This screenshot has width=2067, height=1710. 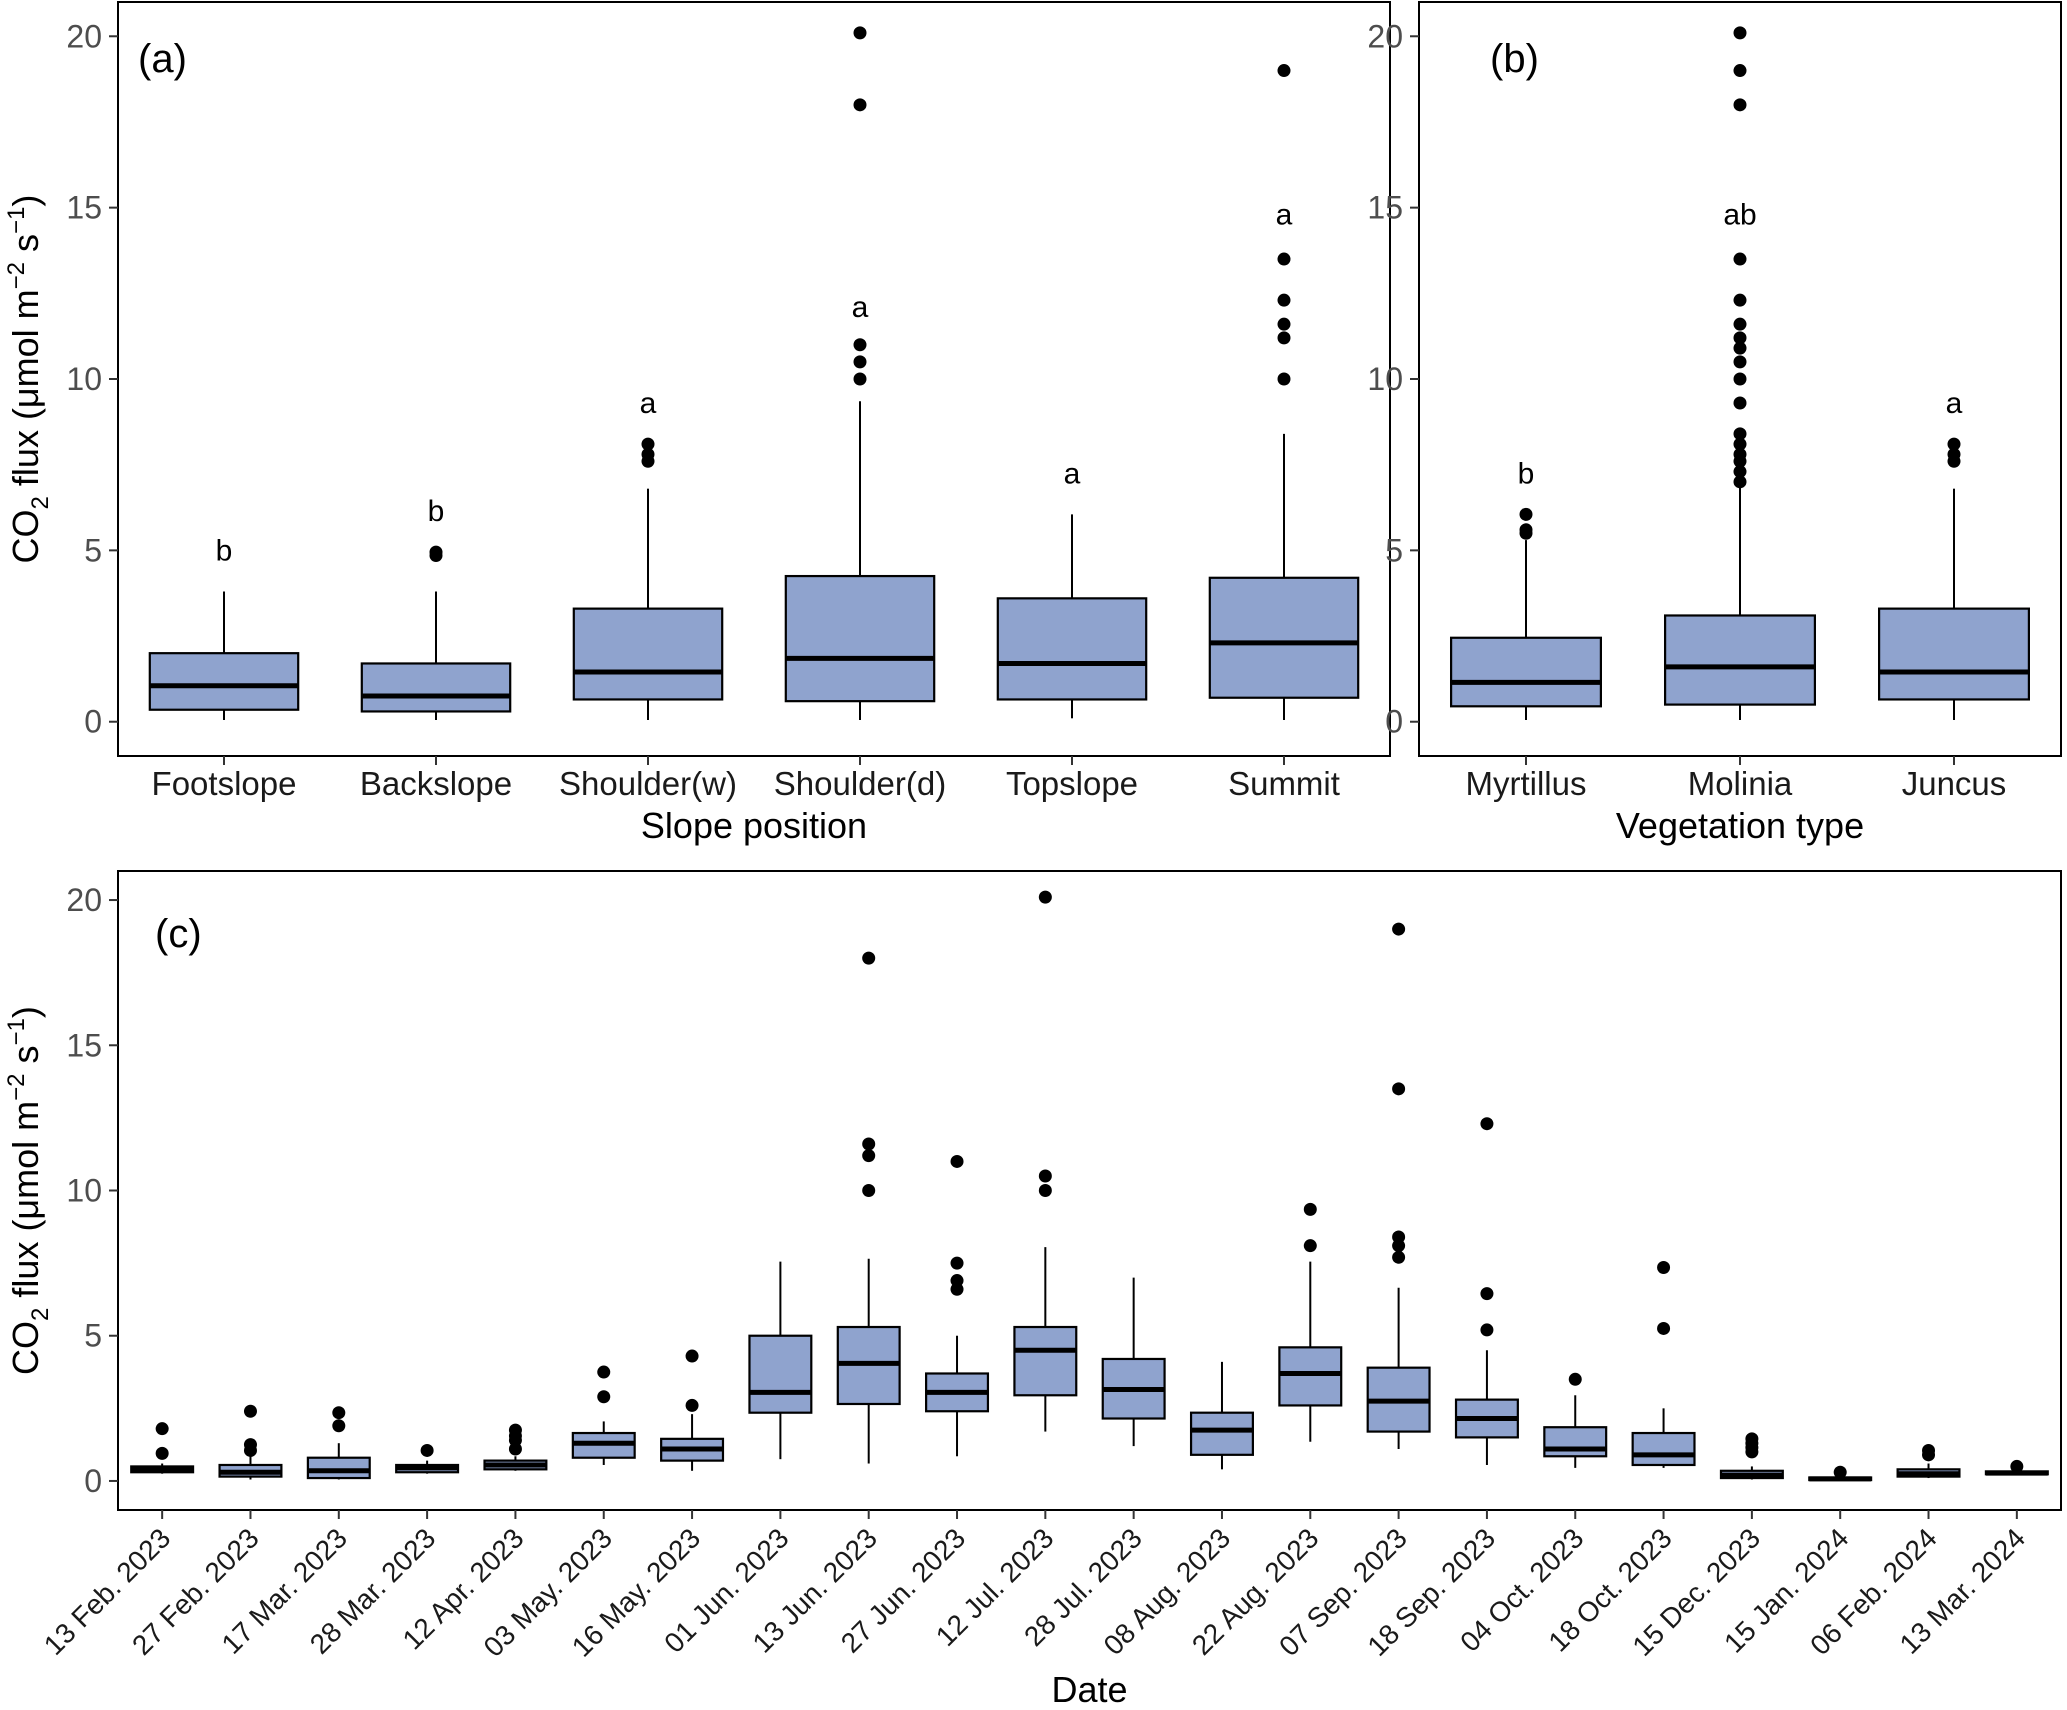 What do you see at coordinates (178, 934) in the screenshot?
I see `panel-label: (c)` at bounding box center [178, 934].